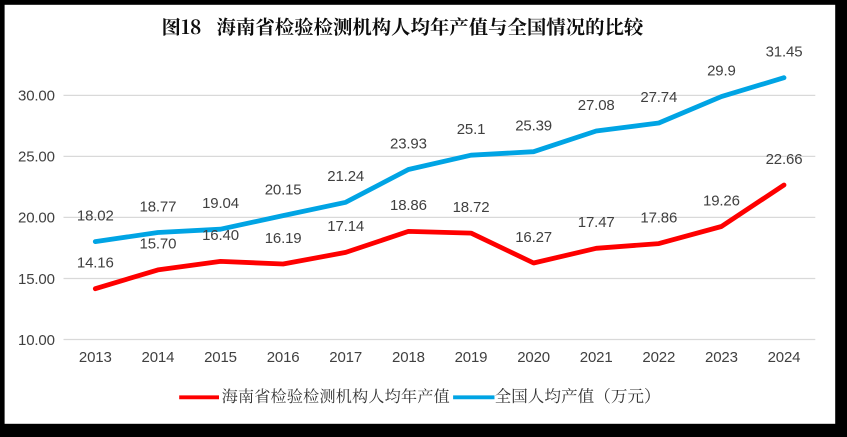  Describe the element at coordinates (658, 97) in the screenshot. I see `svg-text: 27.74` at that location.